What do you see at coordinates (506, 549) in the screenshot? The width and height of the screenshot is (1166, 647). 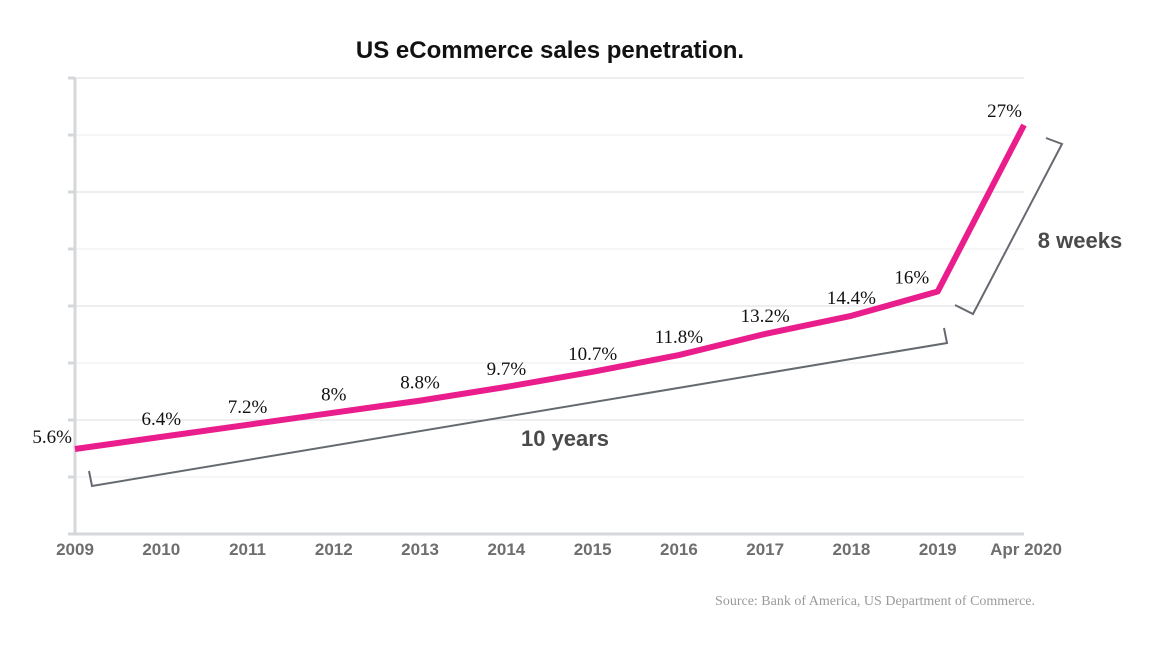 I see `x-tick-label: 2014` at bounding box center [506, 549].